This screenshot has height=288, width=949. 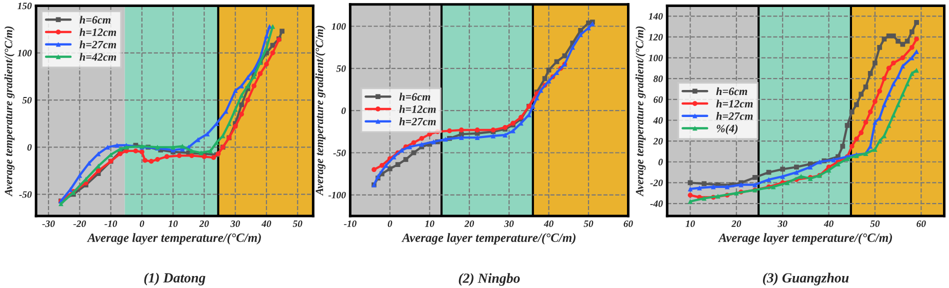 What do you see at coordinates (173, 239) in the screenshot?
I see `x-axis-title: Average layer temperature/(°C/m)` at bounding box center [173, 239].